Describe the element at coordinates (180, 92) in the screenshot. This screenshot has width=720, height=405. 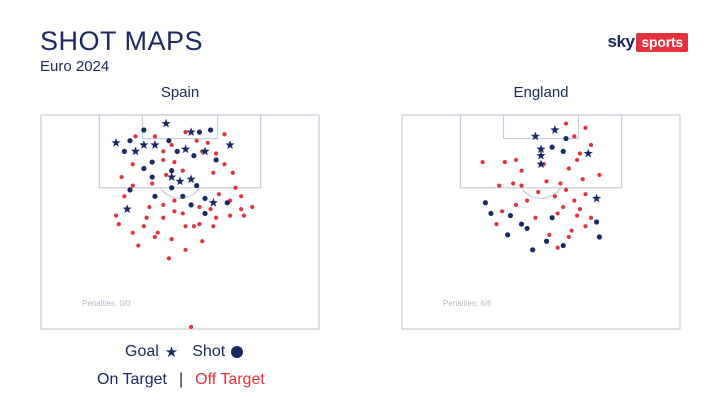
I see `team-title-0: Spain` at that location.